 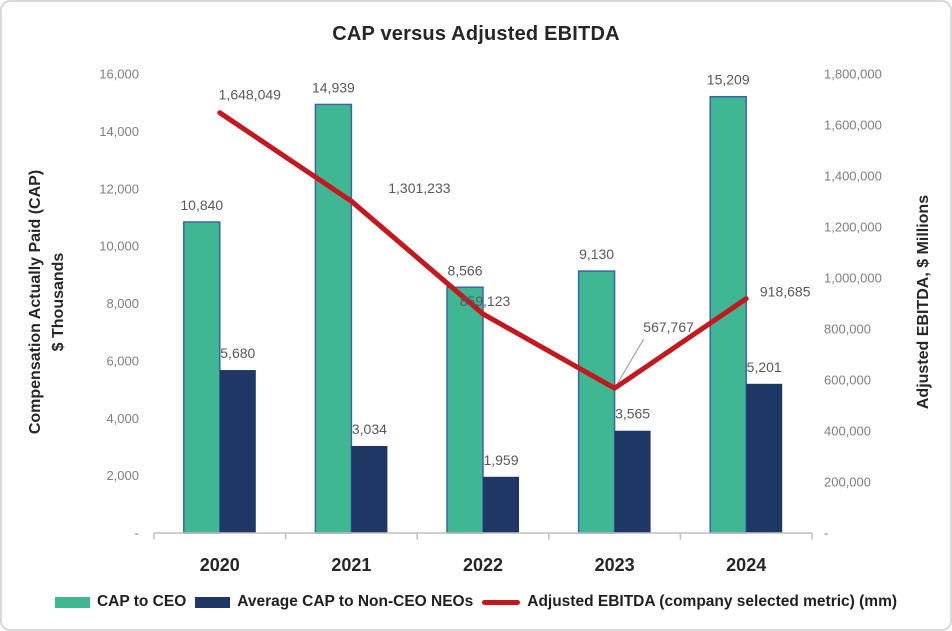 I want to click on bar-cap-to-ceo-2022, so click(x=465, y=410).